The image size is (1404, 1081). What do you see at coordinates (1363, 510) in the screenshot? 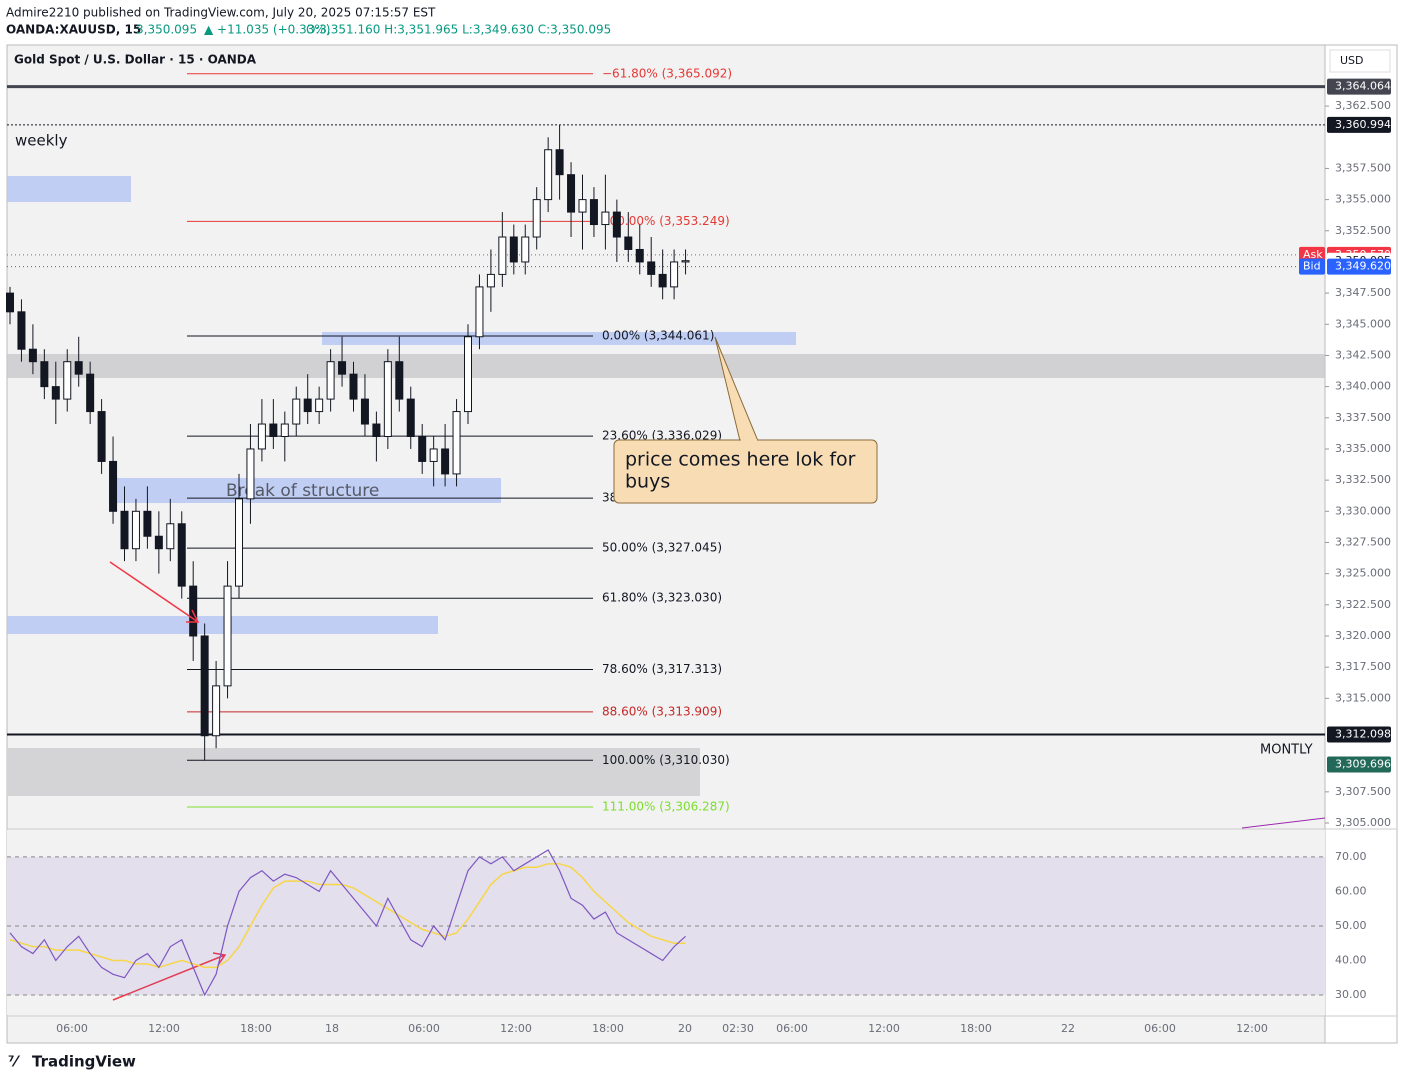
I see `y-tick-label: 3,330.000` at bounding box center [1363, 510].